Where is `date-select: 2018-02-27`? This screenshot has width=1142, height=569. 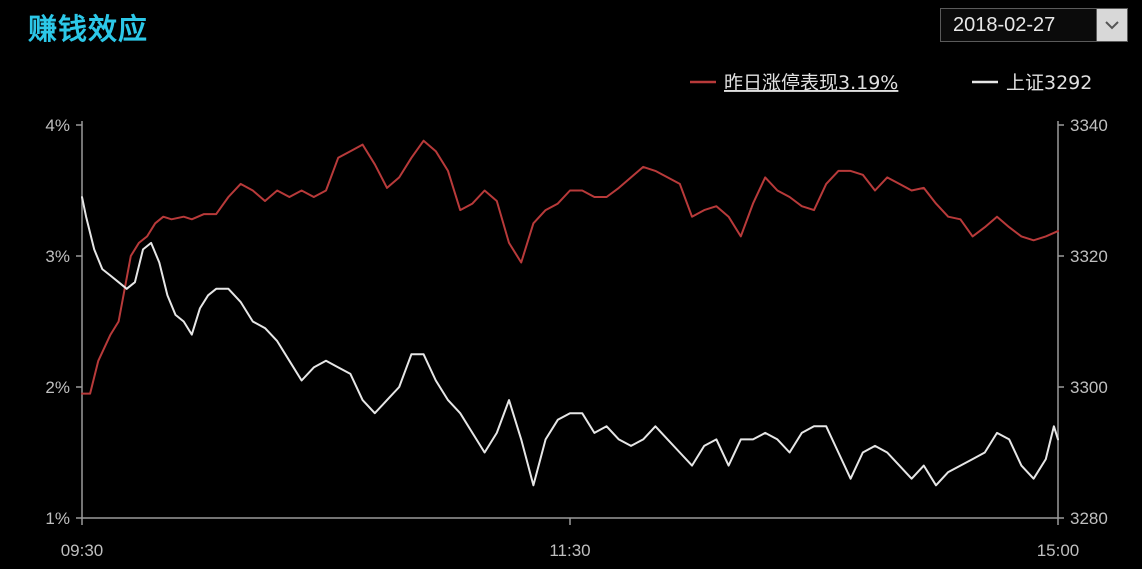 date-select: 2018-02-27 is located at coordinates (1034, 25).